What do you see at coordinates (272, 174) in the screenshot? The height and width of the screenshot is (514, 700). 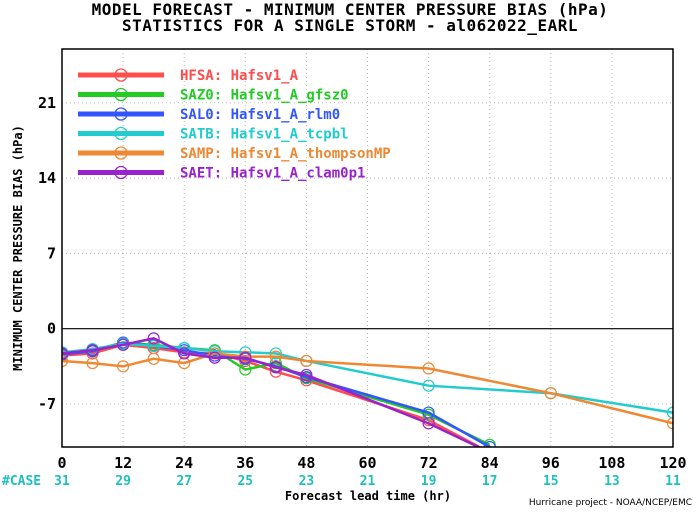 I see `legend-label: SAET: Hafsv1_A_clam0p1` at bounding box center [272, 174].